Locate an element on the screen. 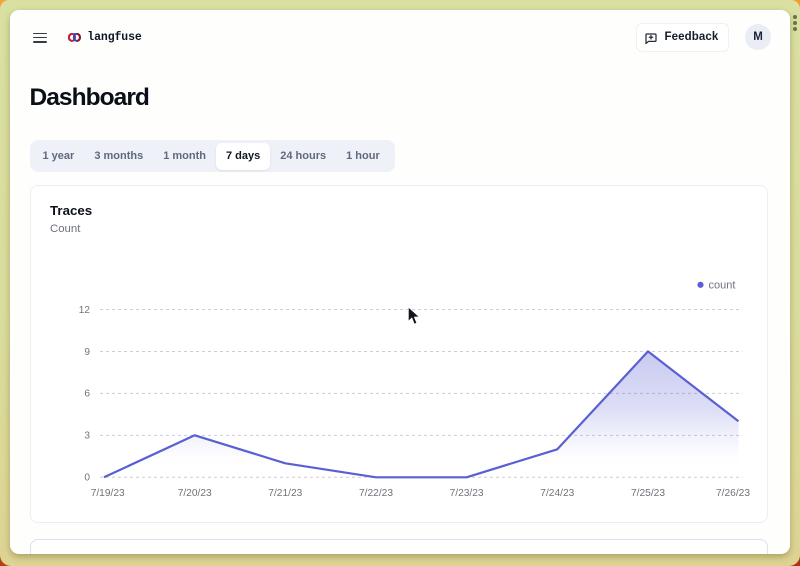  svg-text: 7/22/23 is located at coordinates (376, 493).